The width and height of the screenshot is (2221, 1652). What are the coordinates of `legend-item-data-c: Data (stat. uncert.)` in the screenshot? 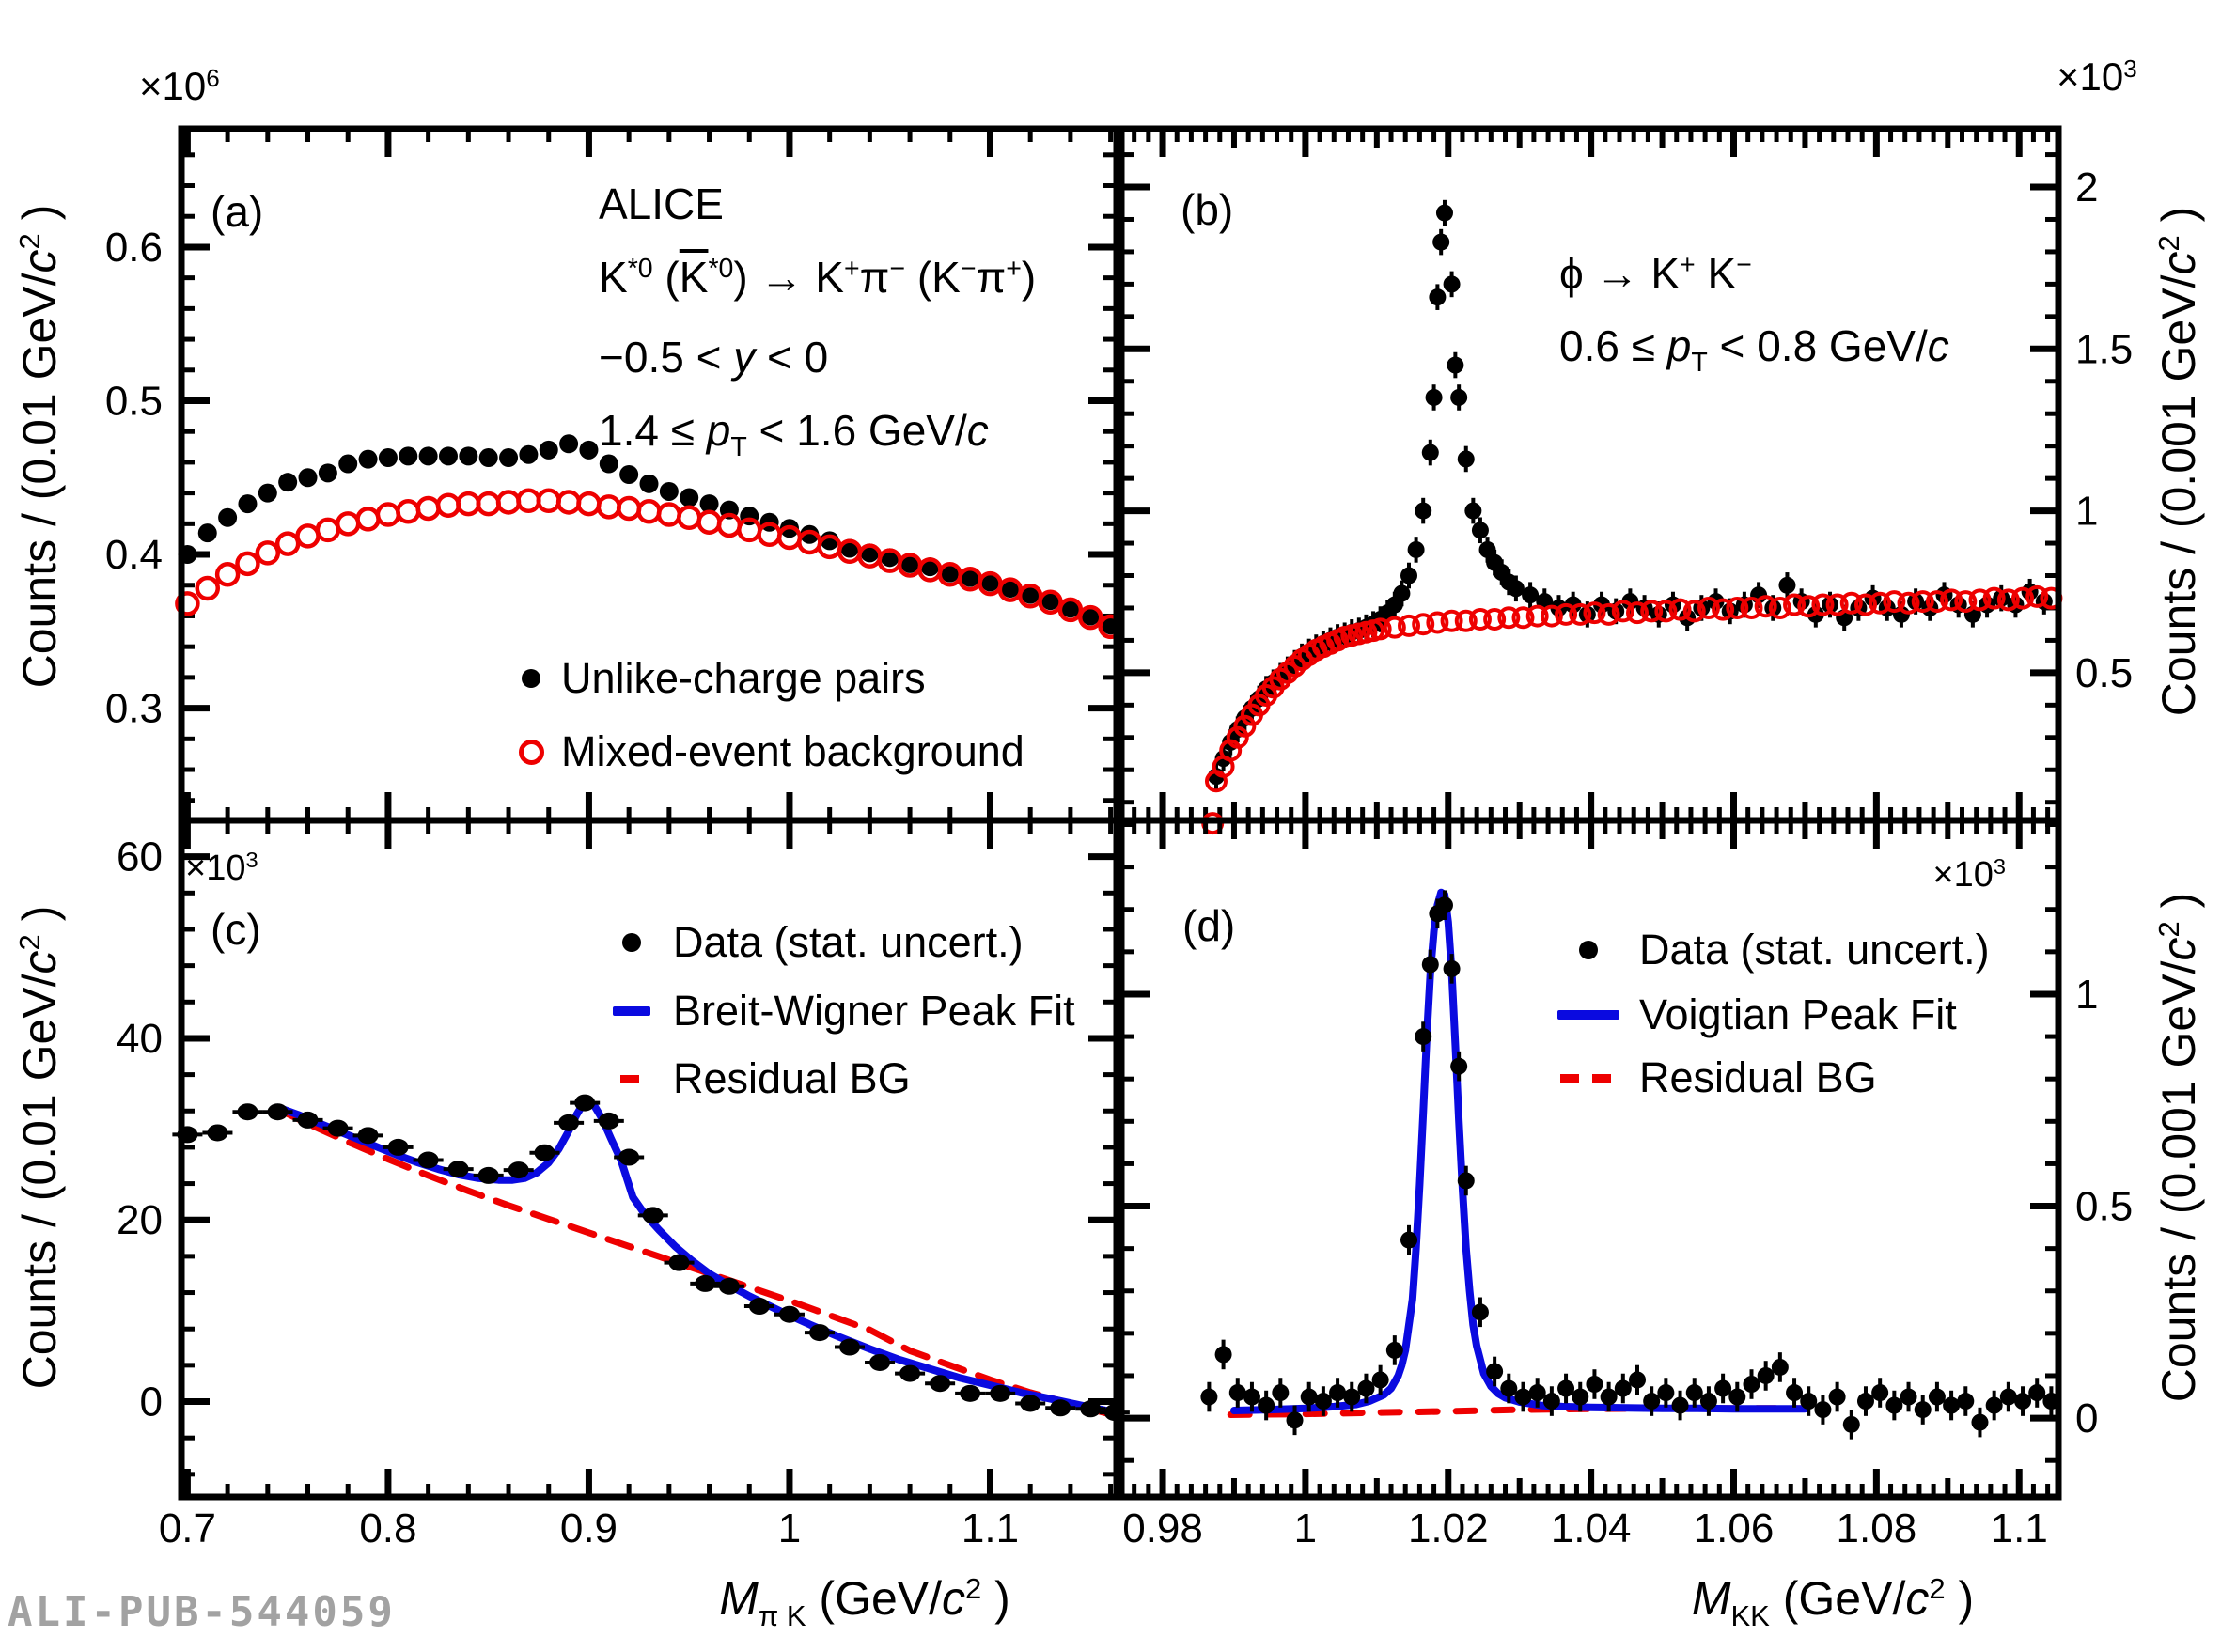 It's located at (813, 942).